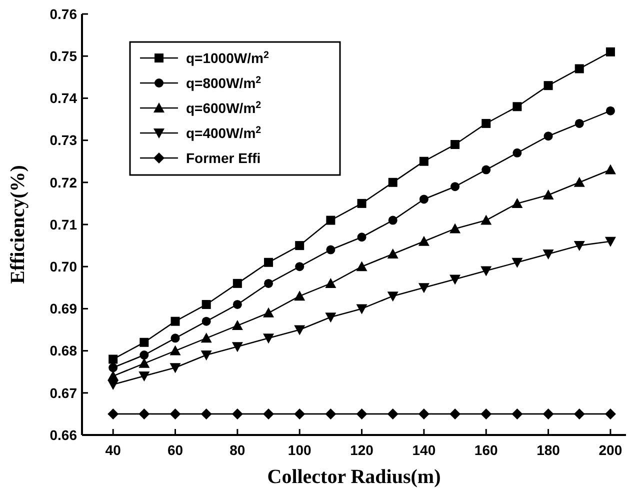 The height and width of the screenshot is (497, 640). I want to click on y-tick-label: 0.75, so click(64, 56).